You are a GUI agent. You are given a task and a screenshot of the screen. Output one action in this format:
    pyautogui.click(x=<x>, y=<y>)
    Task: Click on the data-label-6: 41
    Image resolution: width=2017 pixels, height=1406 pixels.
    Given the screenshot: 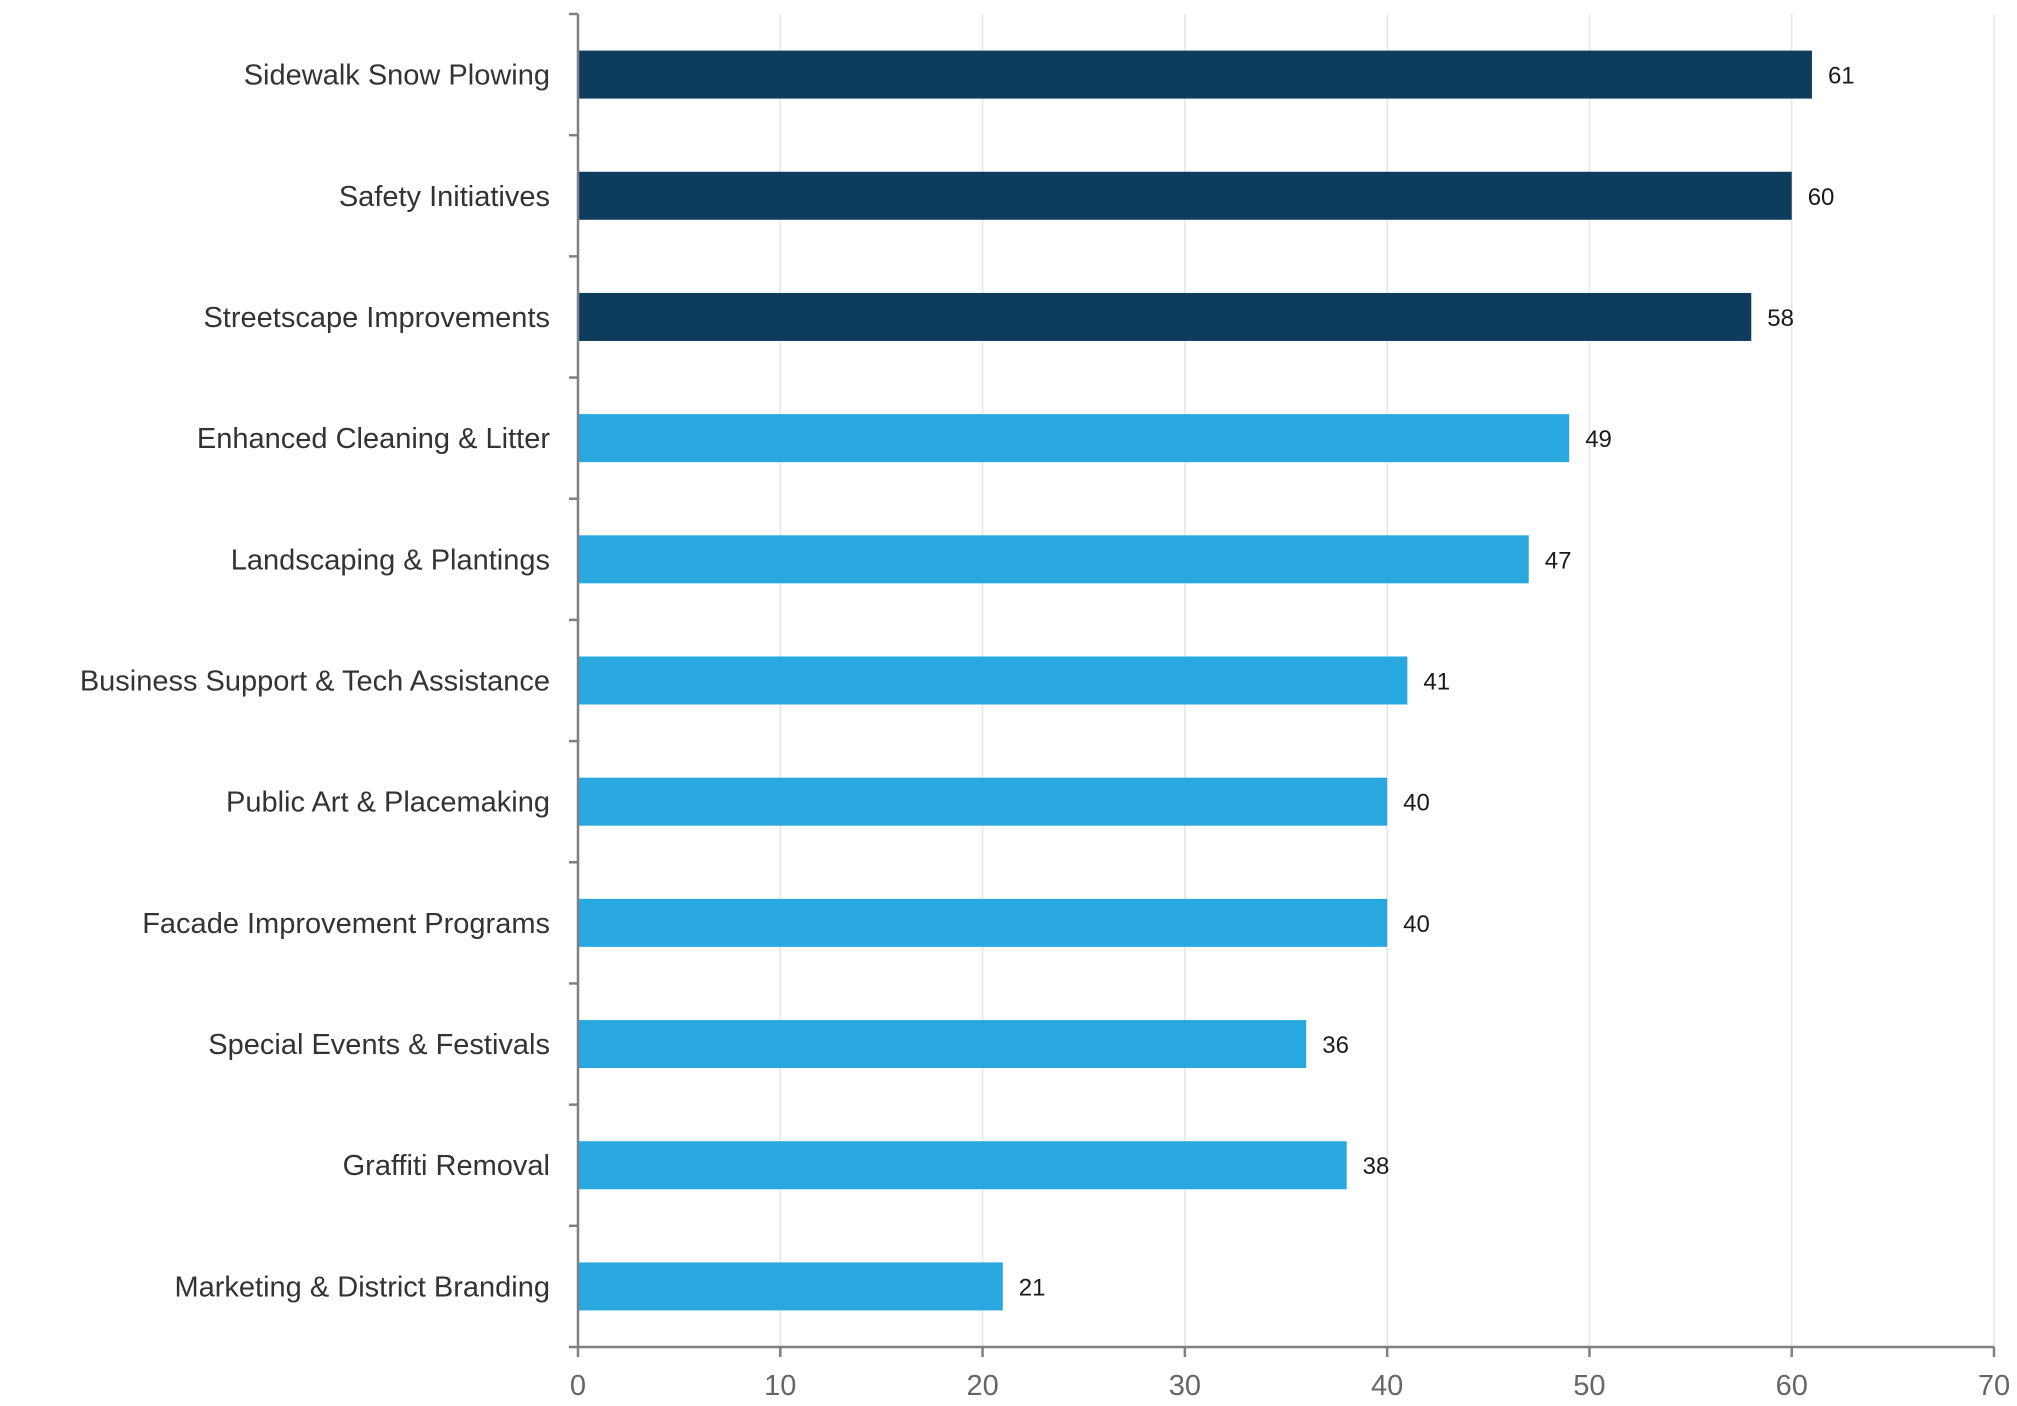 What is the action you would take?
    pyautogui.click(x=1436, y=682)
    